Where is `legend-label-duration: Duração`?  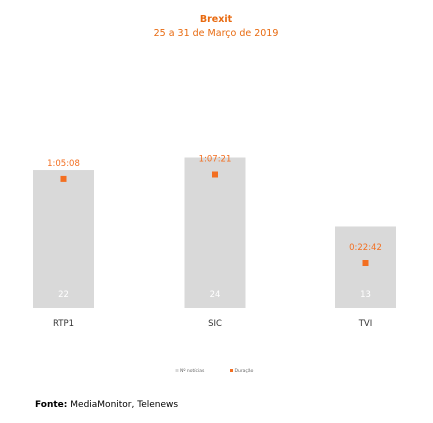 legend-label-duration: Duração is located at coordinates (244, 371).